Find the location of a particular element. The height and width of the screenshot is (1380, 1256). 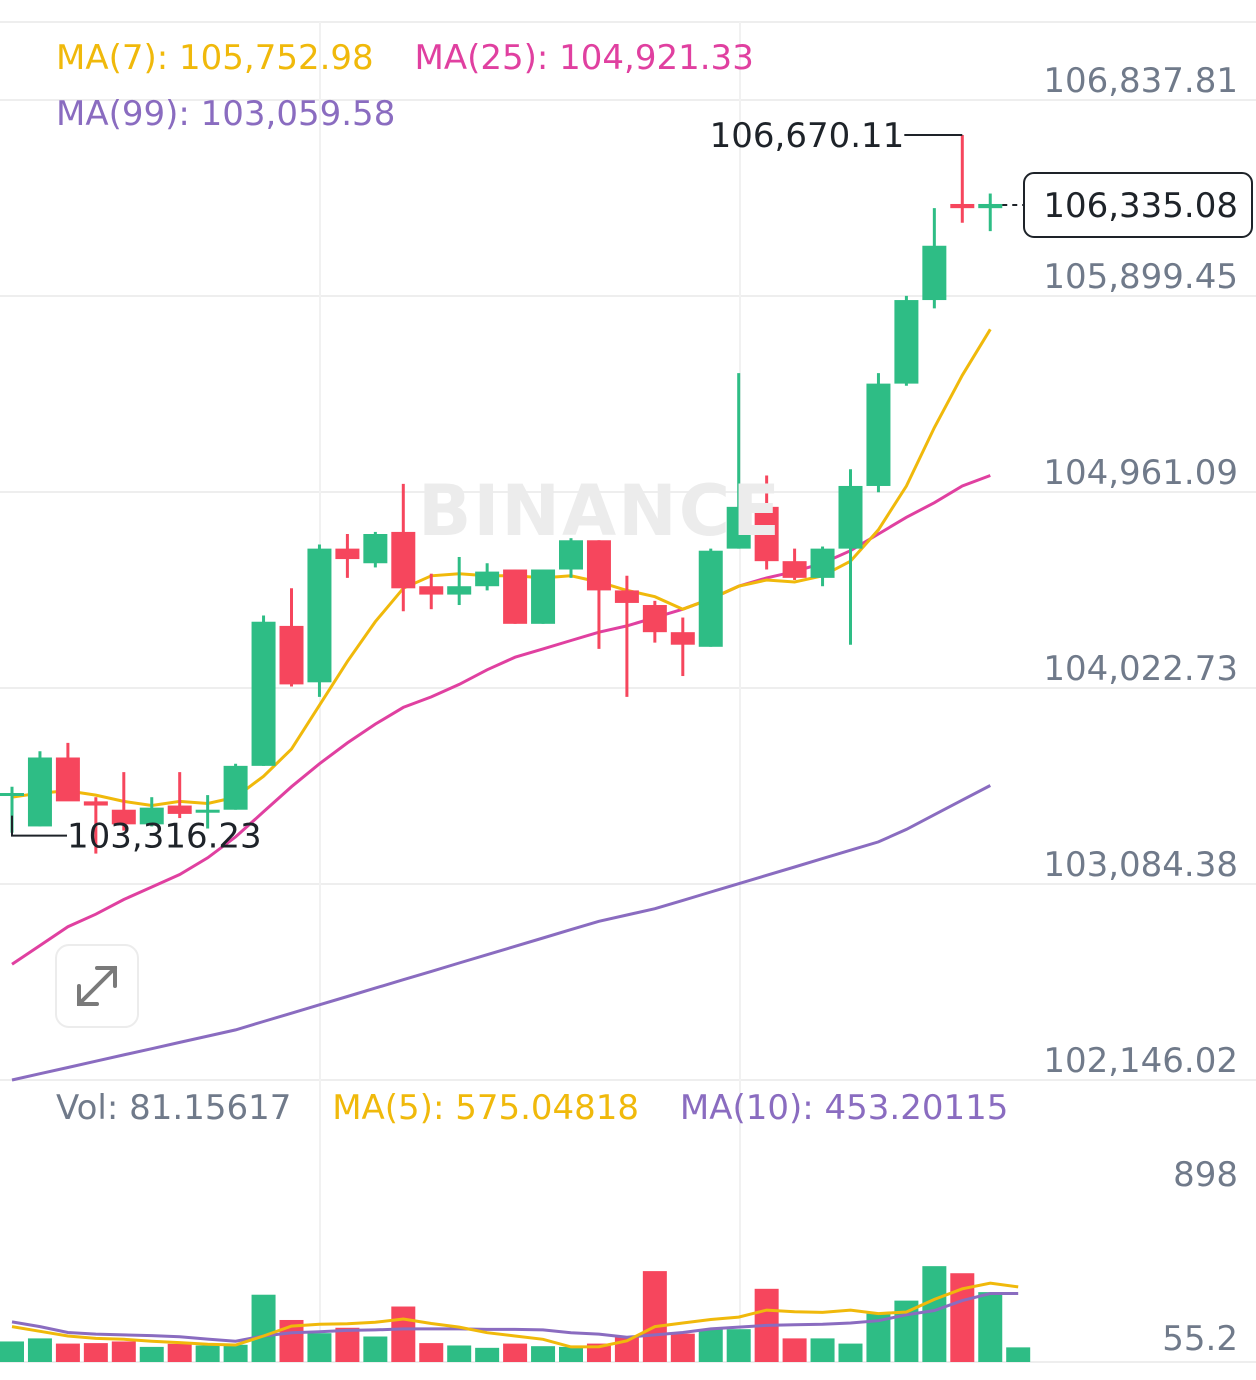

volume-ma10-legend: MA(10): 453.20115 is located at coordinates (844, 1108).